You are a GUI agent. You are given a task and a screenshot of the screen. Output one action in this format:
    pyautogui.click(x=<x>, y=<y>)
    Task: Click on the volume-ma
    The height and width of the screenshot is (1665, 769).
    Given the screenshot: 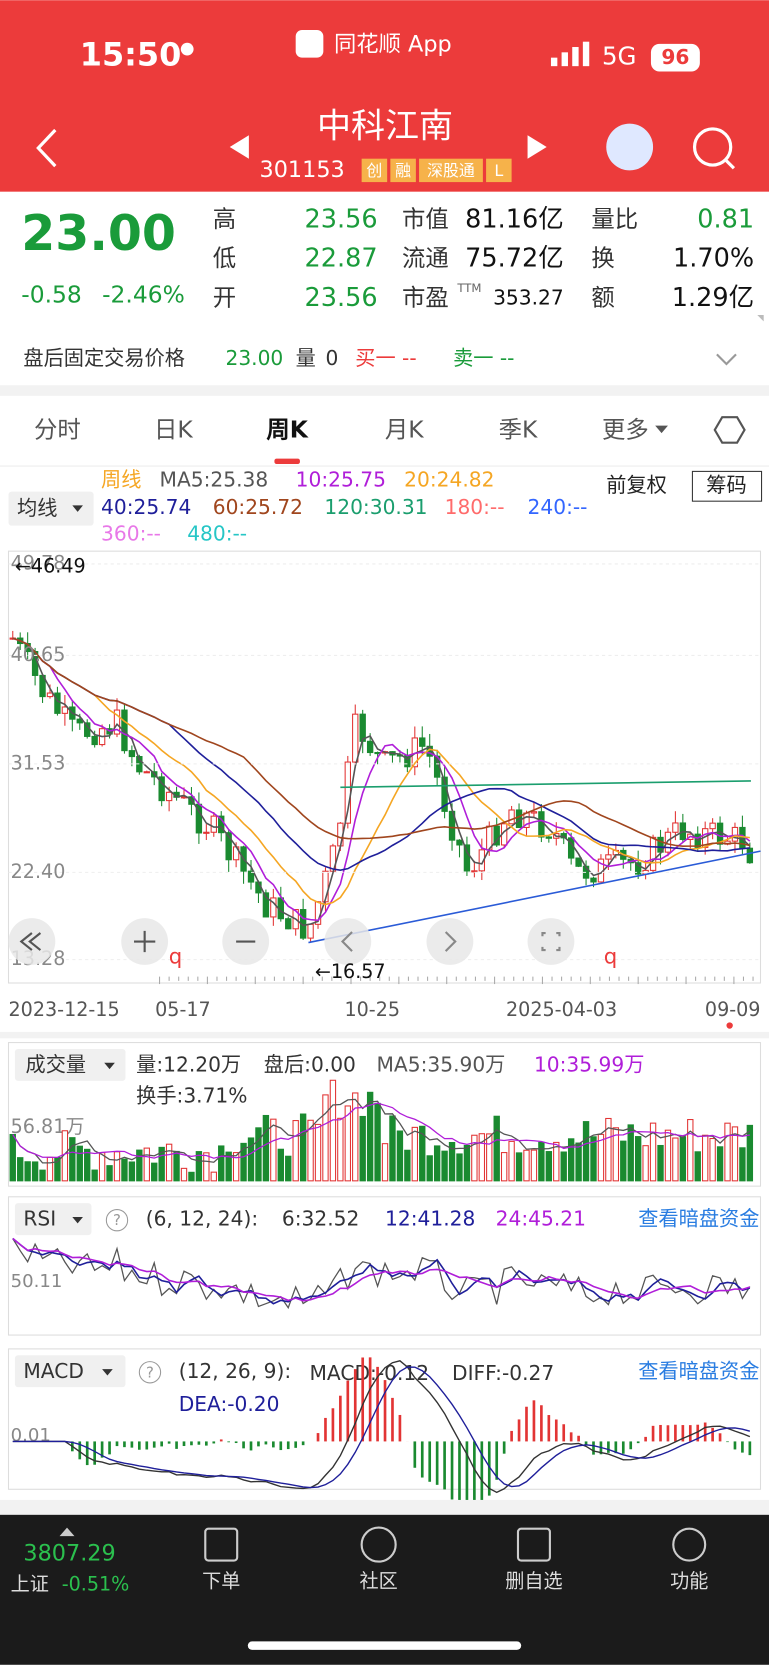 What is the action you would take?
    pyautogui.click(x=381, y=1131)
    